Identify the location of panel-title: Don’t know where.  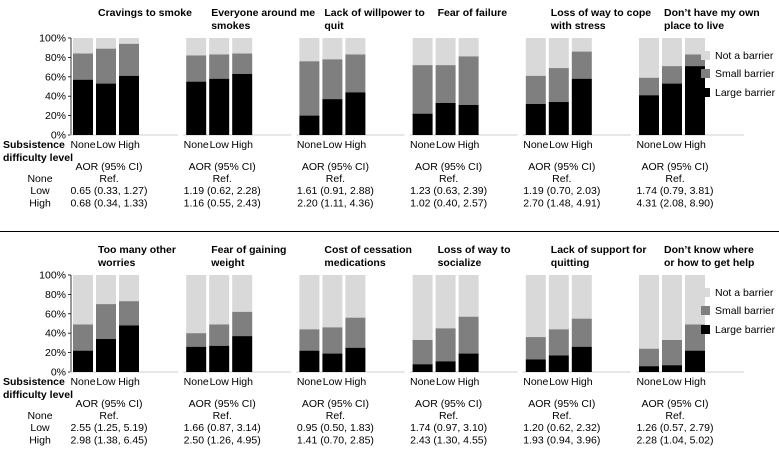
(709, 250).